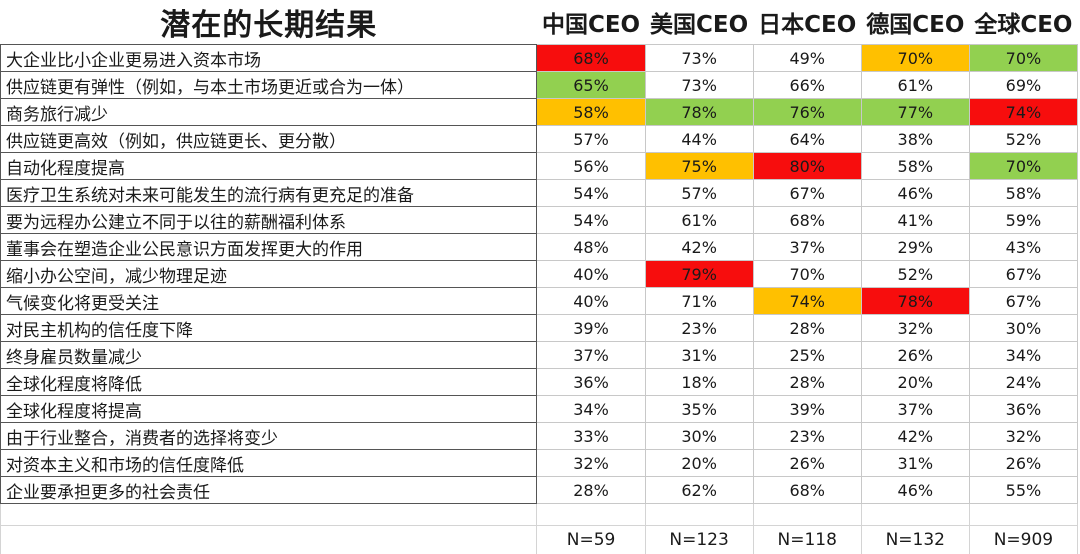 The width and height of the screenshot is (1080, 554). Describe the element at coordinates (915, 139) in the screenshot. I see `value-cell-germany: 38%` at that location.